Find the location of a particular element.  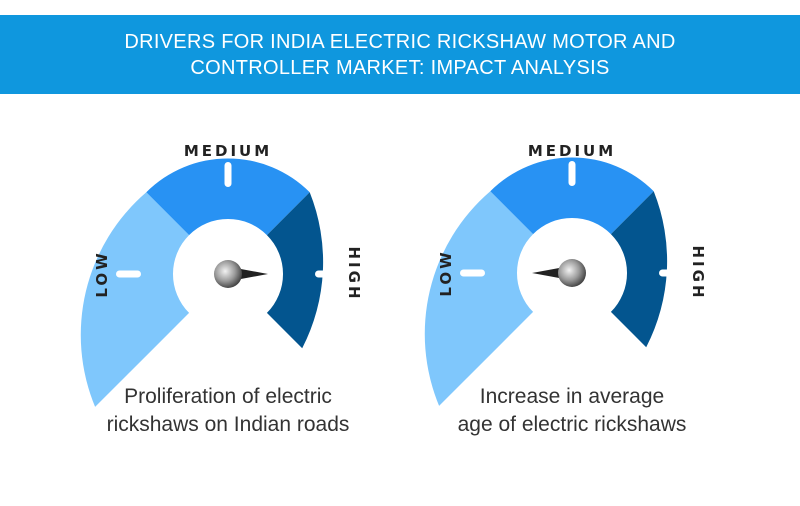

caption-line-1: Increase in average is located at coordinates (572, 396).